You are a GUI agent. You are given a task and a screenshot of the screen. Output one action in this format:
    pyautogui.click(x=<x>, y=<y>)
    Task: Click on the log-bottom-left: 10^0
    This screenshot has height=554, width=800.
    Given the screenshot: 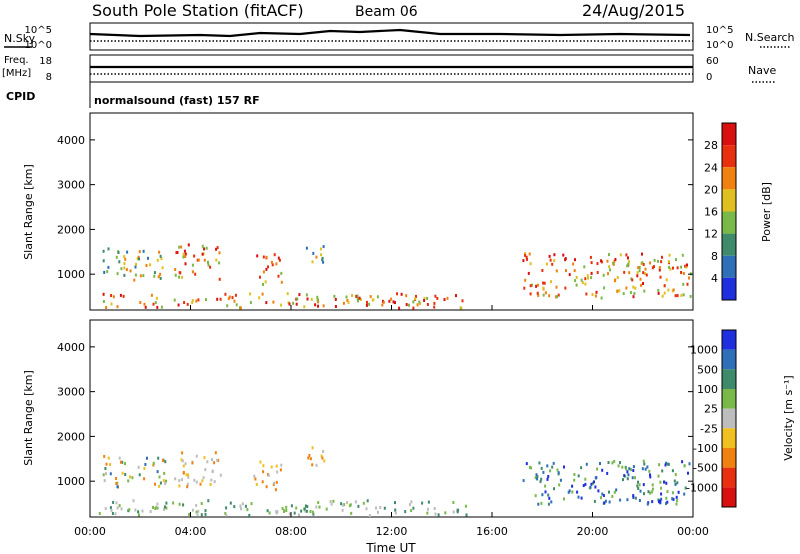 What is the action you would take?
    pyautogui.click(x=38, y=45)
    